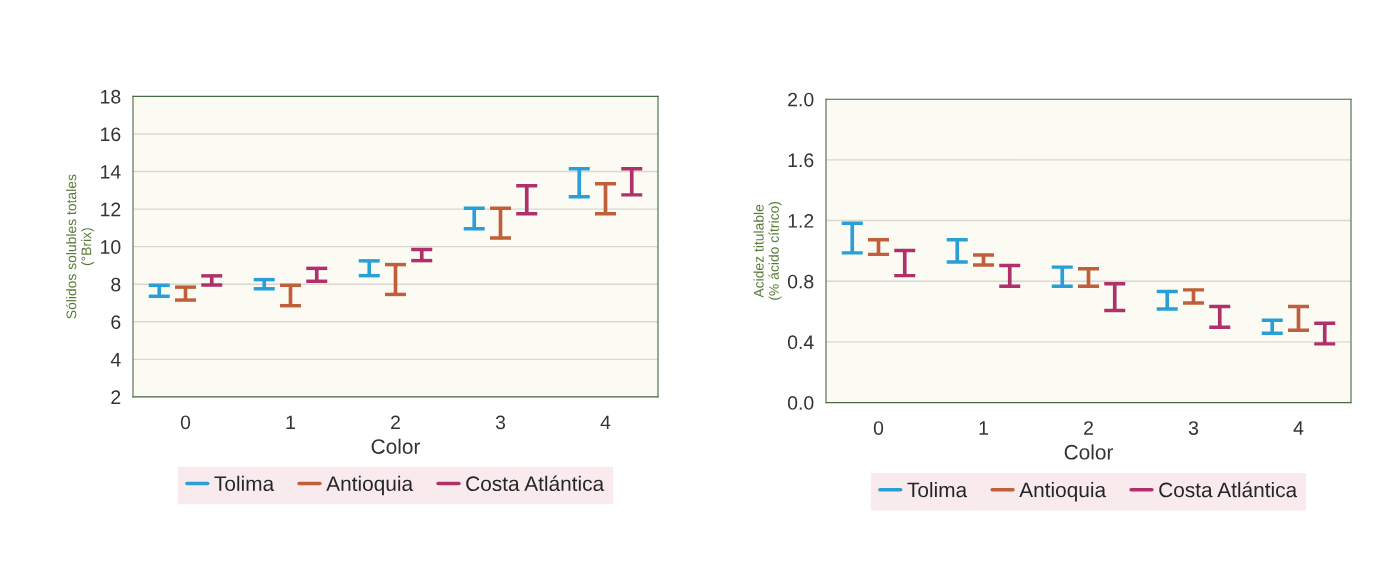 This screenshot has width=1400, height=567. Describe the element at coordinates (111, 96) in the screenshot. I see `y-tick-label: 18` at that location.